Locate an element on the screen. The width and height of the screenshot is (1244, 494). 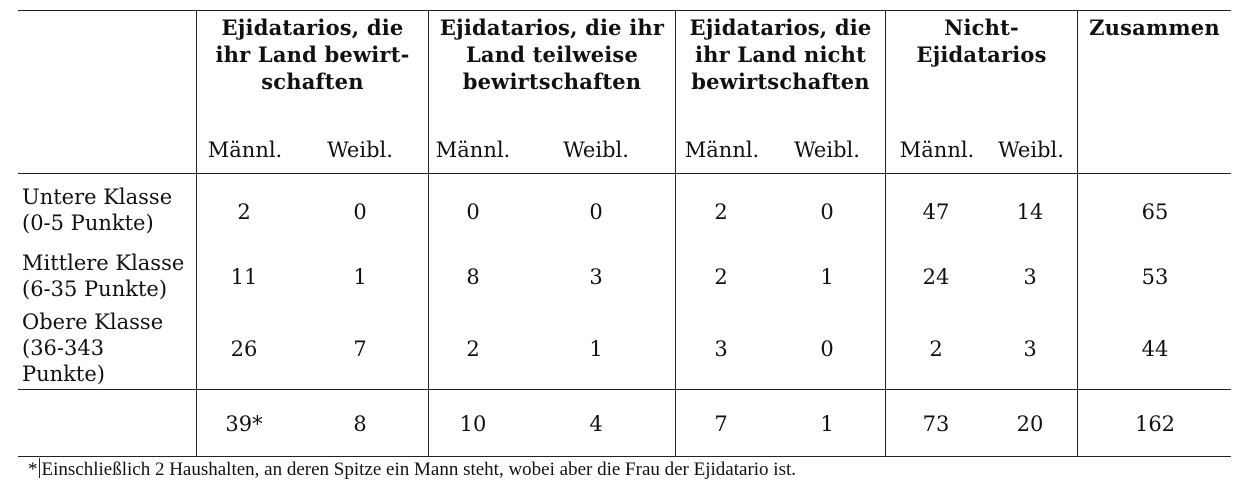
total-cell: 1 is located at coordinates (827, 424).